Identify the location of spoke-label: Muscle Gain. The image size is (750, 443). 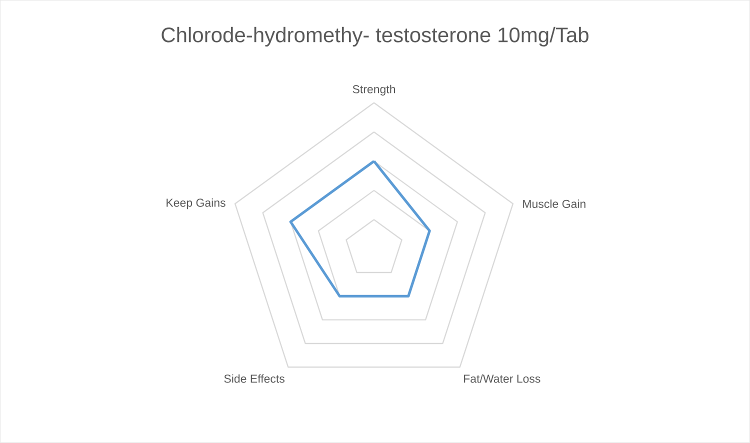
(554, 204).